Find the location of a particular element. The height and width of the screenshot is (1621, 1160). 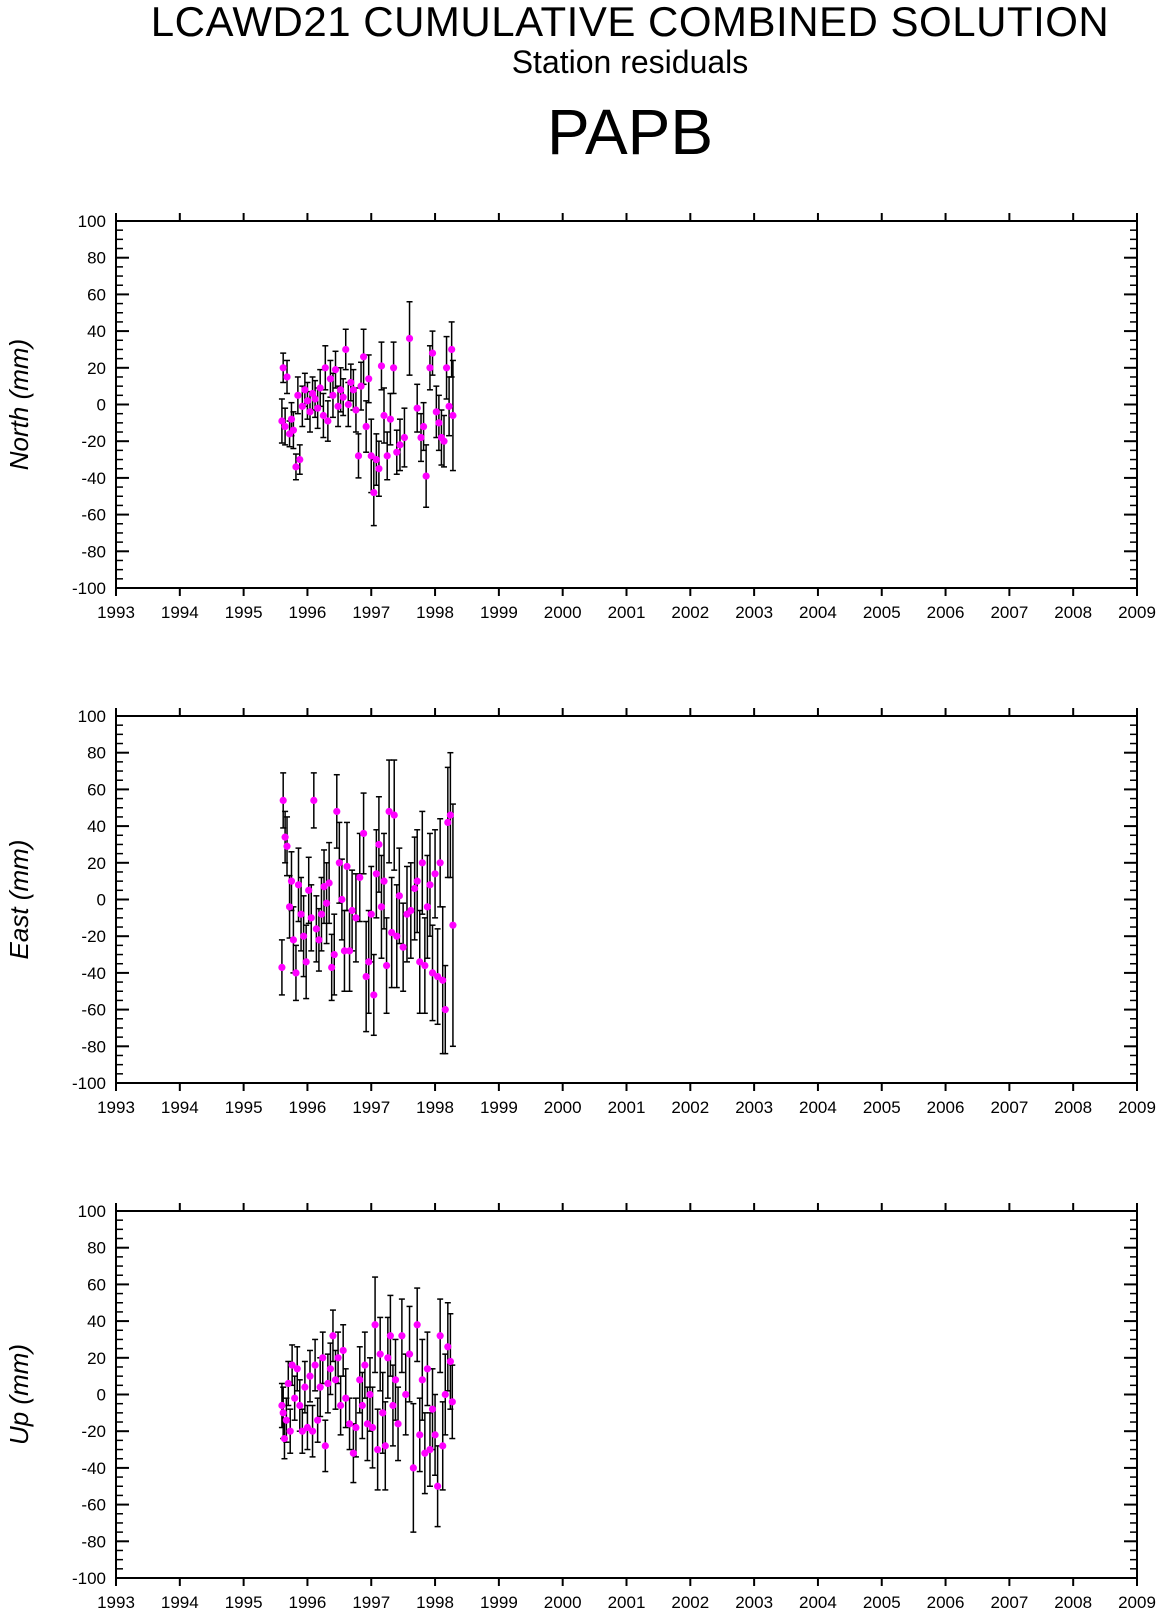

east-panel-x-tick-label: 2002 is located at coordinates (690, 1107).